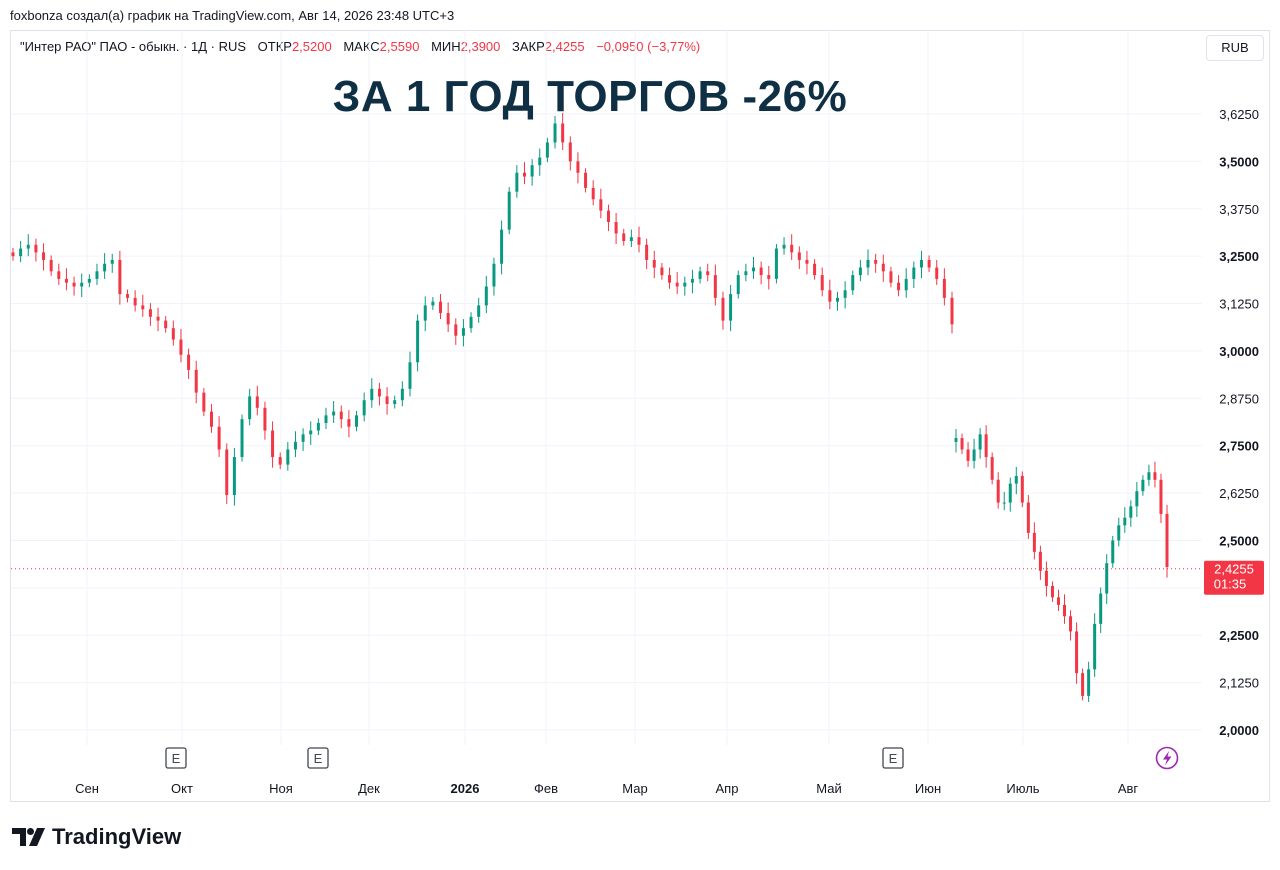 The image size is (1280, 870). I want to click on last-price-tag, so click(1234, 577).